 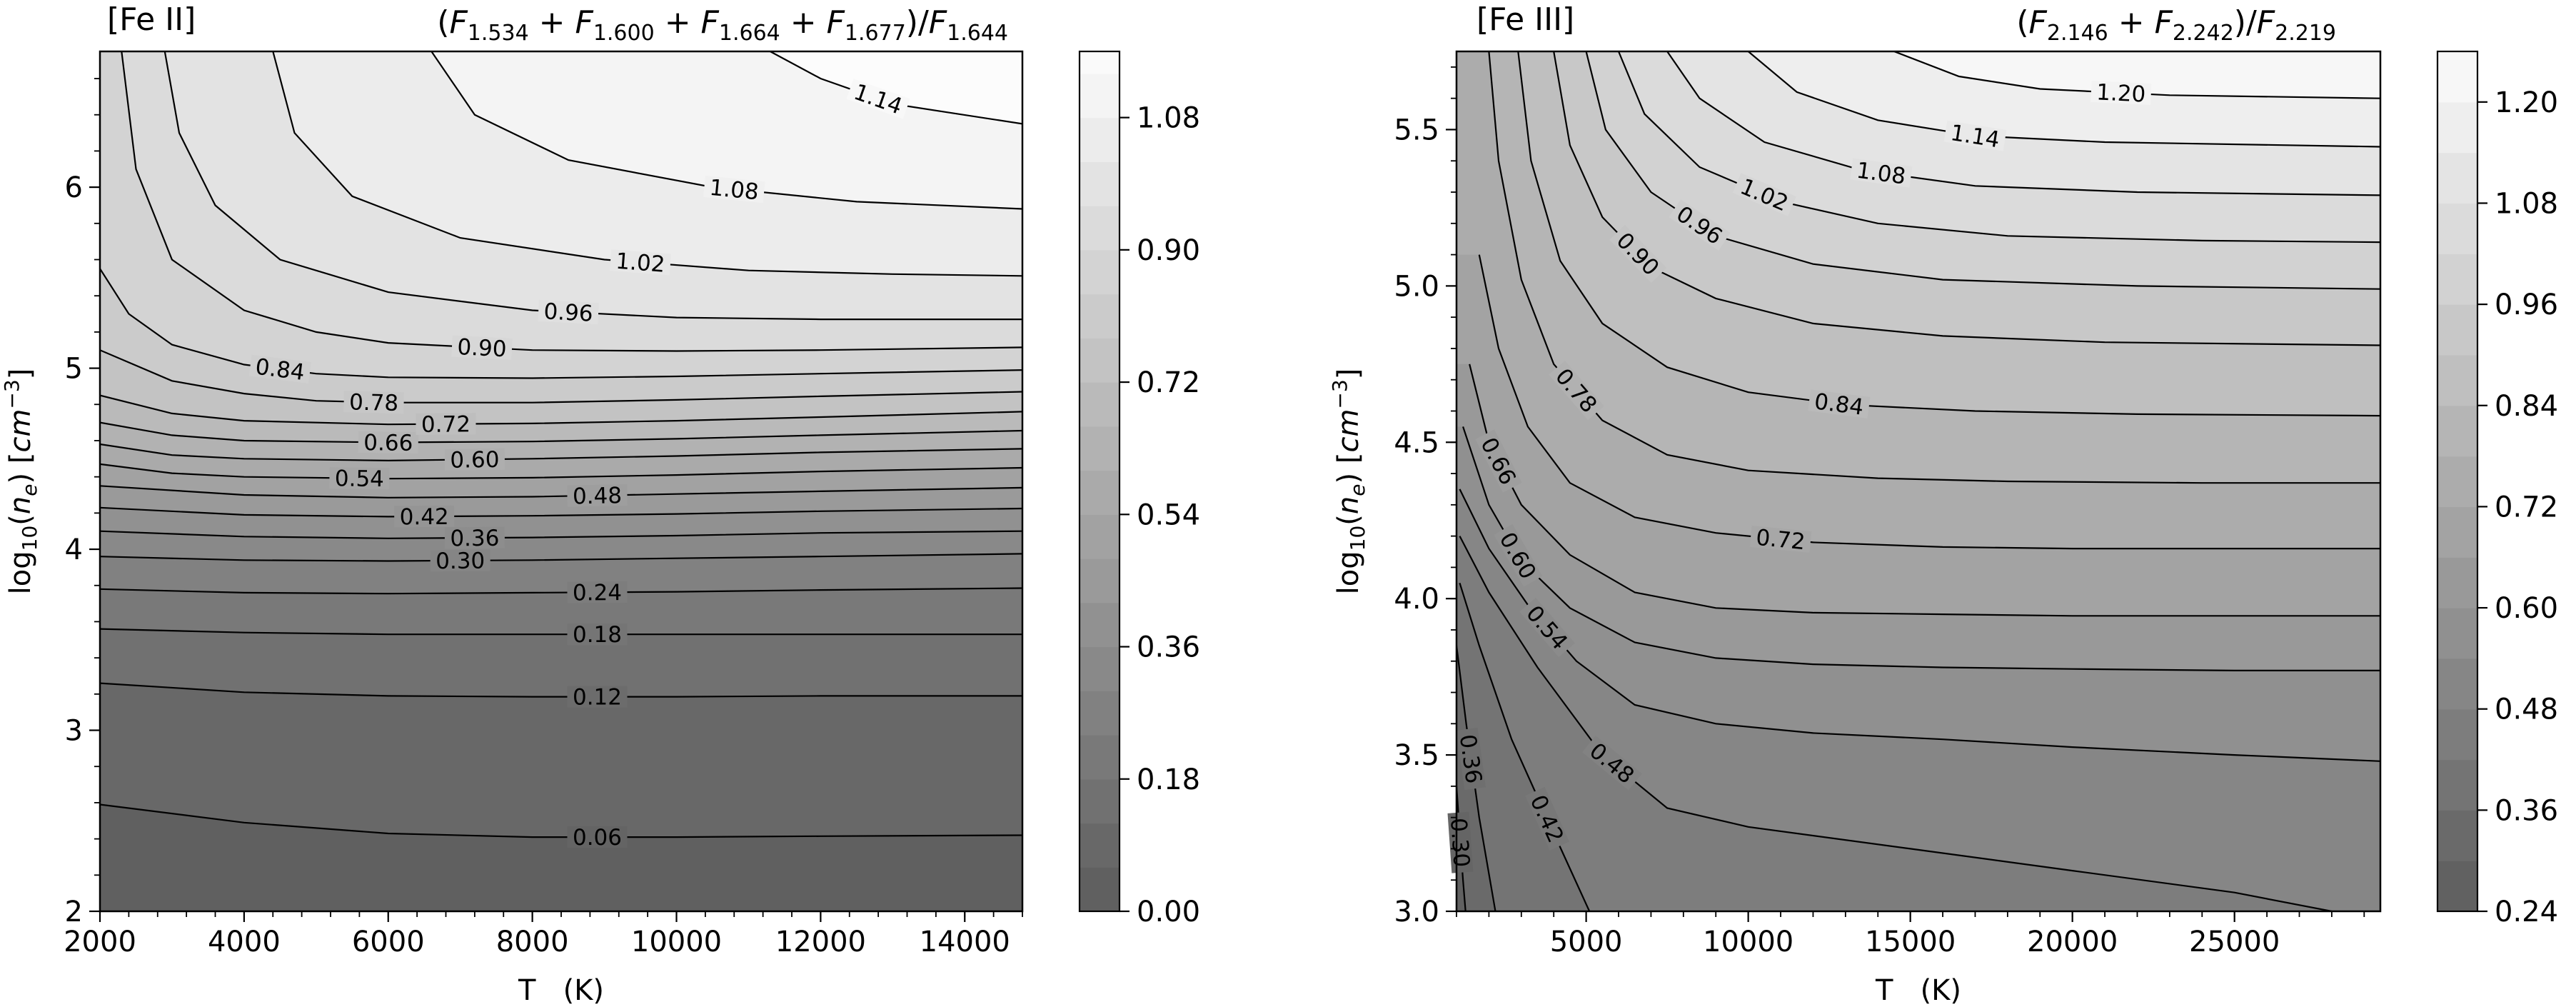 I want to click on fe2-contour-label-1.02: 1.02, so click(x=640, y=263).